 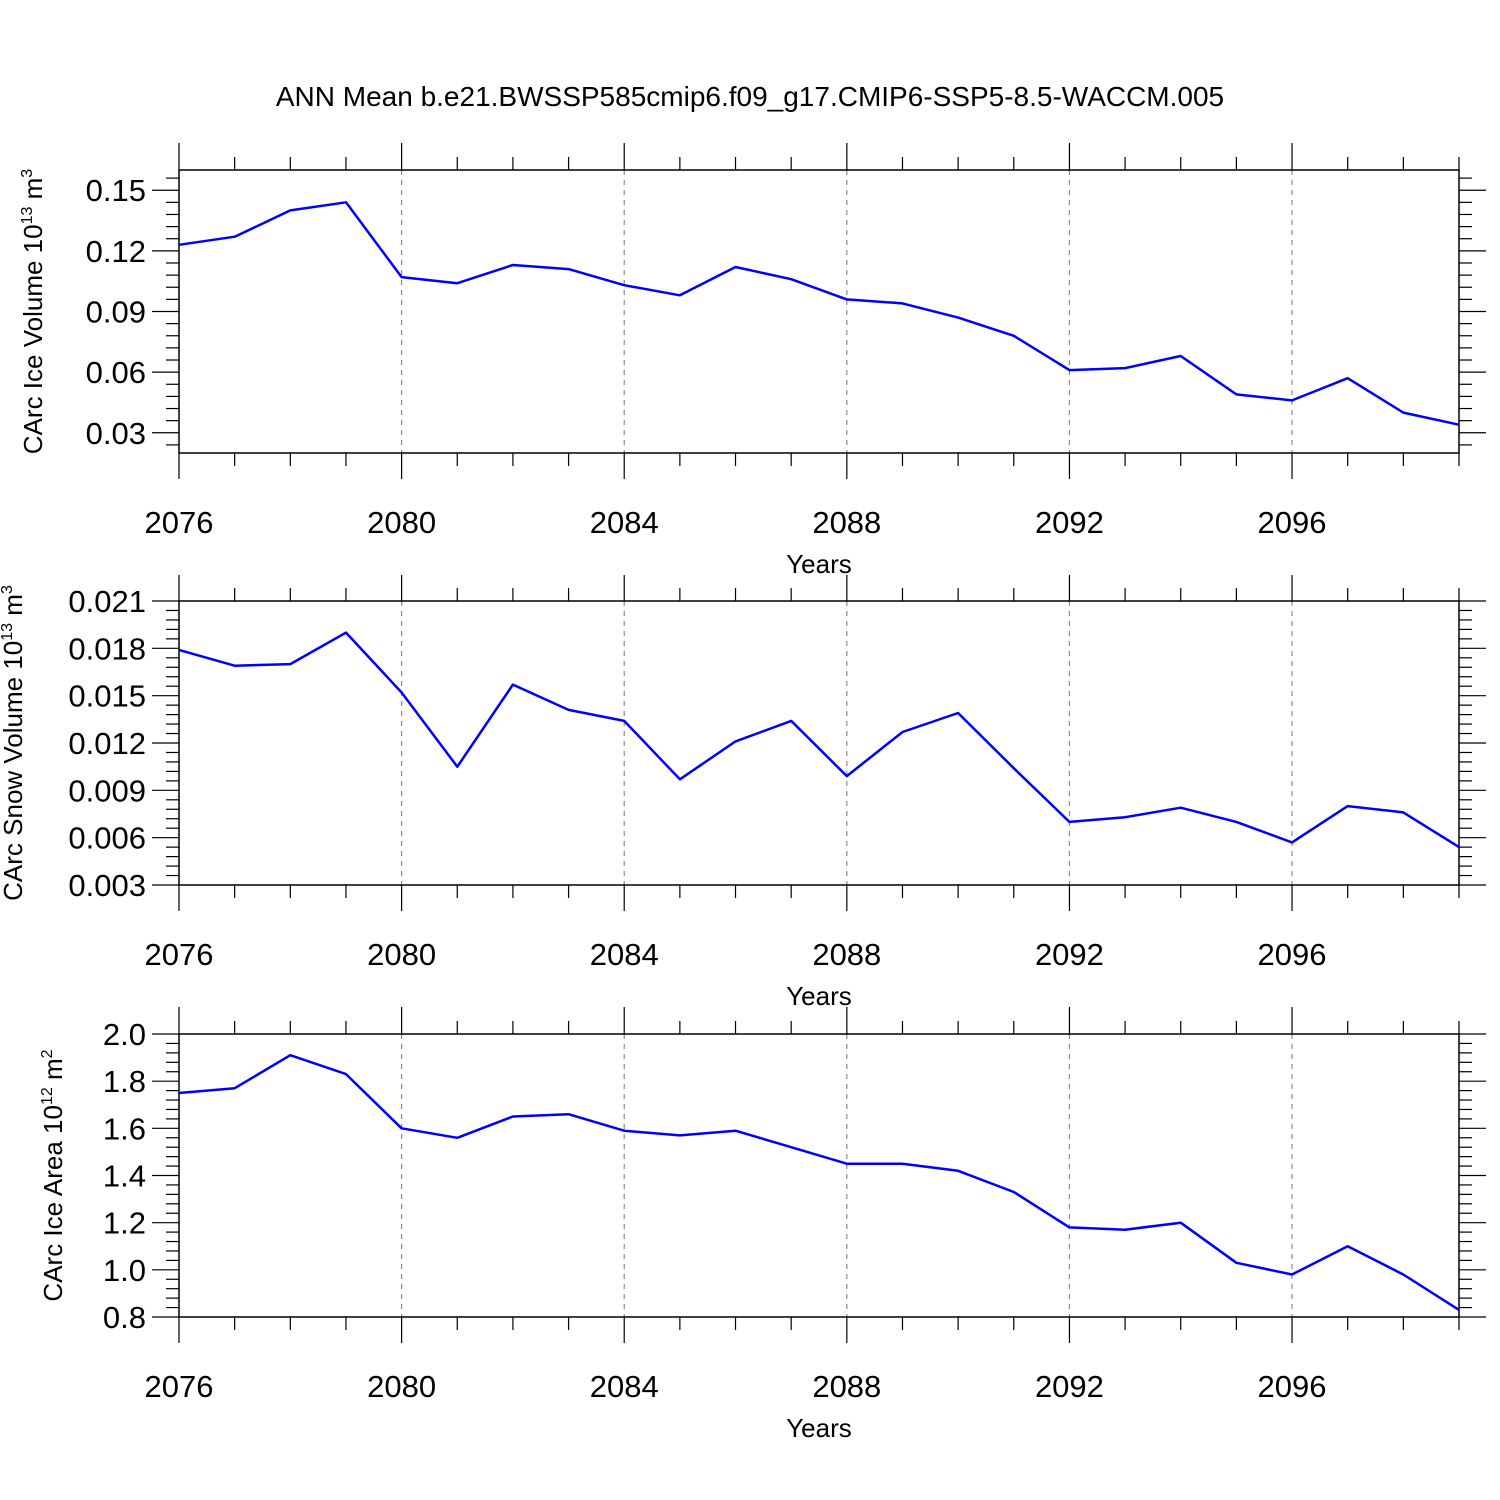 What do you see at coordinates (124, 1270) in the screenshot?
I see `y-tick-label: 1.0` at bounding box center [124, 1270].